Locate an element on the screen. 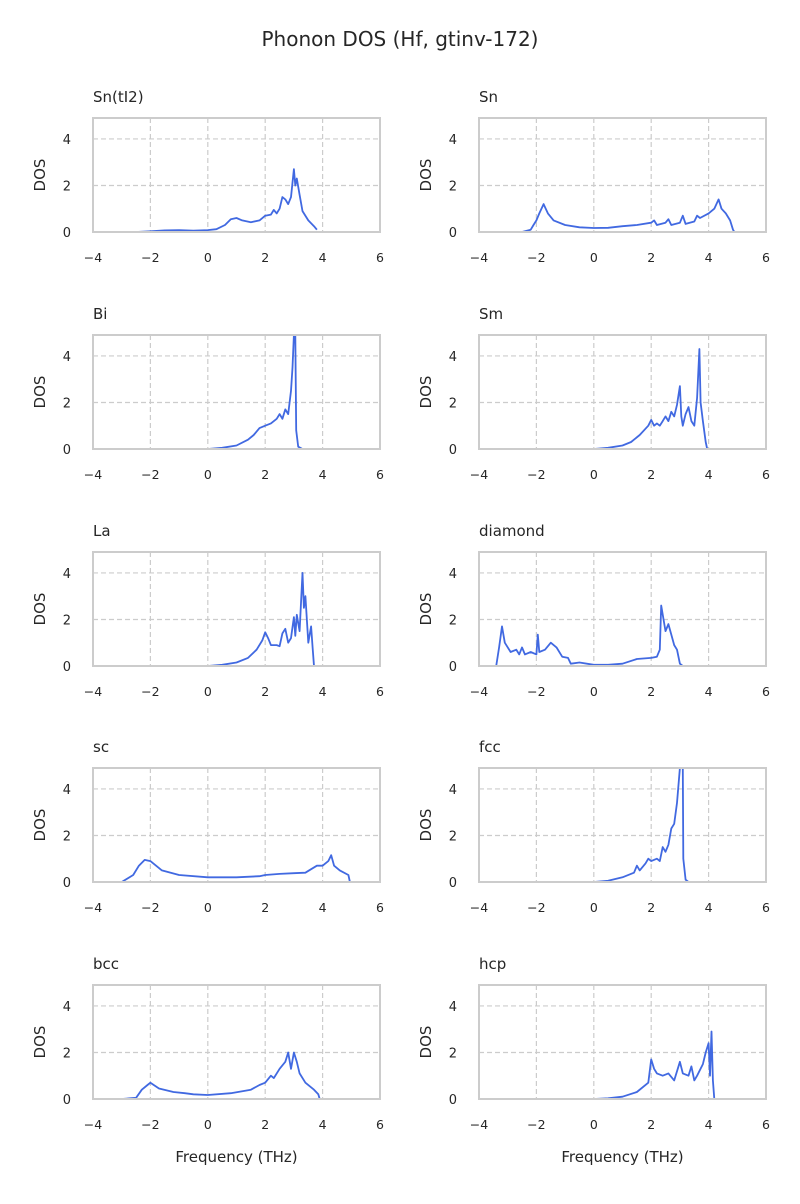  subplot-la: La −4 −2 0 2 4 6 0 2 4 DOS is located at coordinates (207, 610).